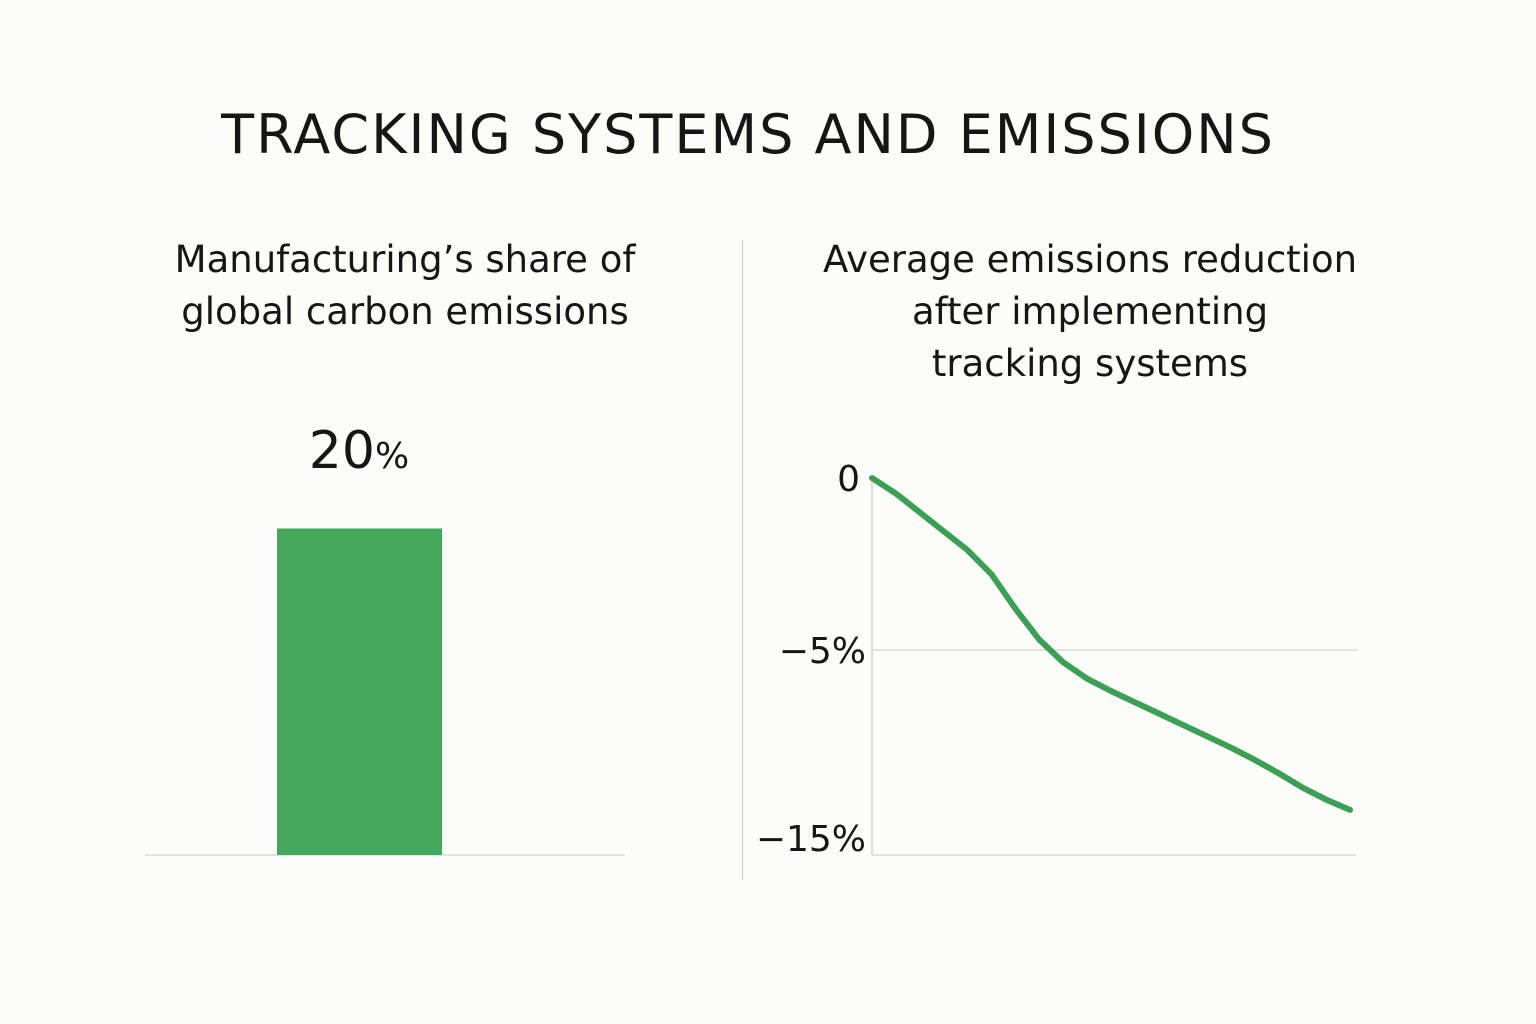 This screenshot has width=1536, height=1024. Describe the element at coordinates (1090, 363) in the screenshot. I see `line-chart-title-line-3: tracking systems` at that location.